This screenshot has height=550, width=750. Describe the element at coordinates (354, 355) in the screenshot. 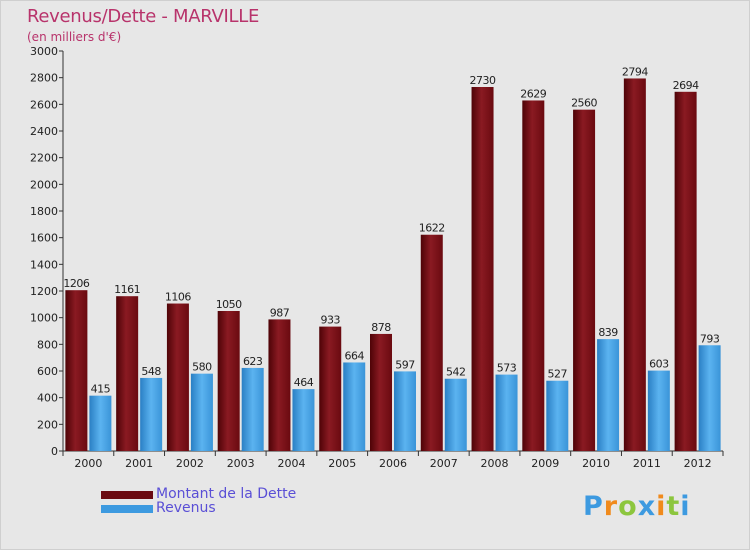

I see `data-label-revenus: 664` at that location.